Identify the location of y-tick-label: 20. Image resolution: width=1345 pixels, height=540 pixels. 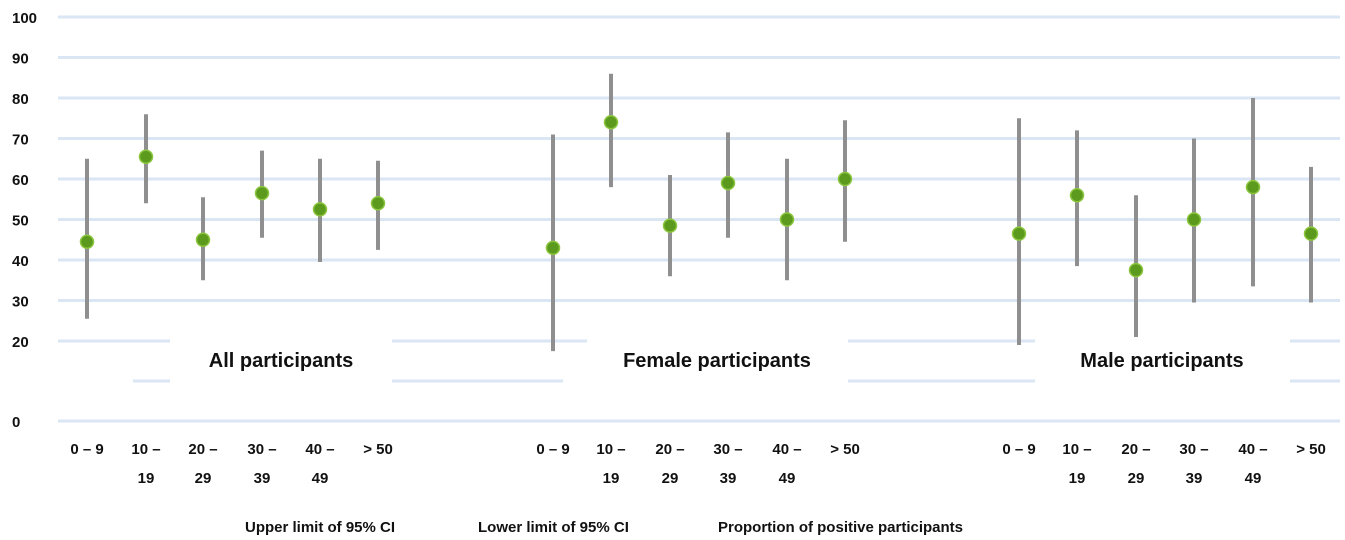
(20, 342).